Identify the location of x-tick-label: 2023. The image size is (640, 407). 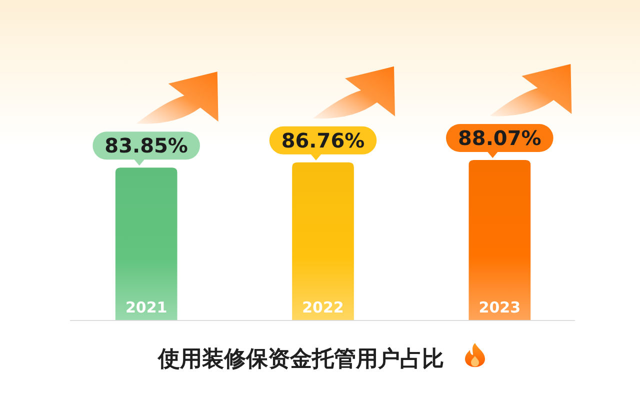
(499, 307).